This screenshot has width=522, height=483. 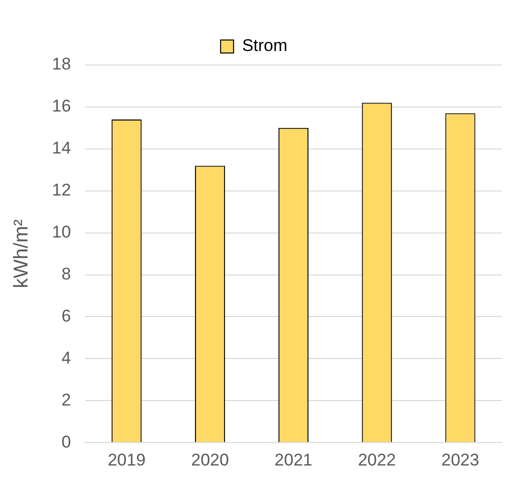 I want to click on y-tick-label: 4, so click(x=66, y=358).